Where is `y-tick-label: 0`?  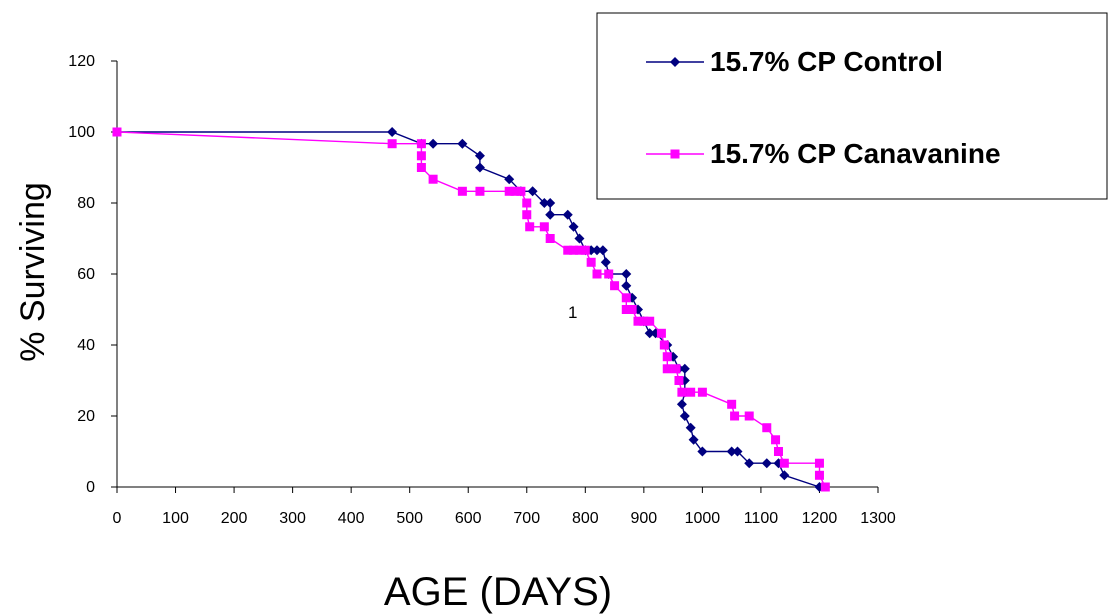
y-tick-label: 0 is located at coordinates (90, 487).